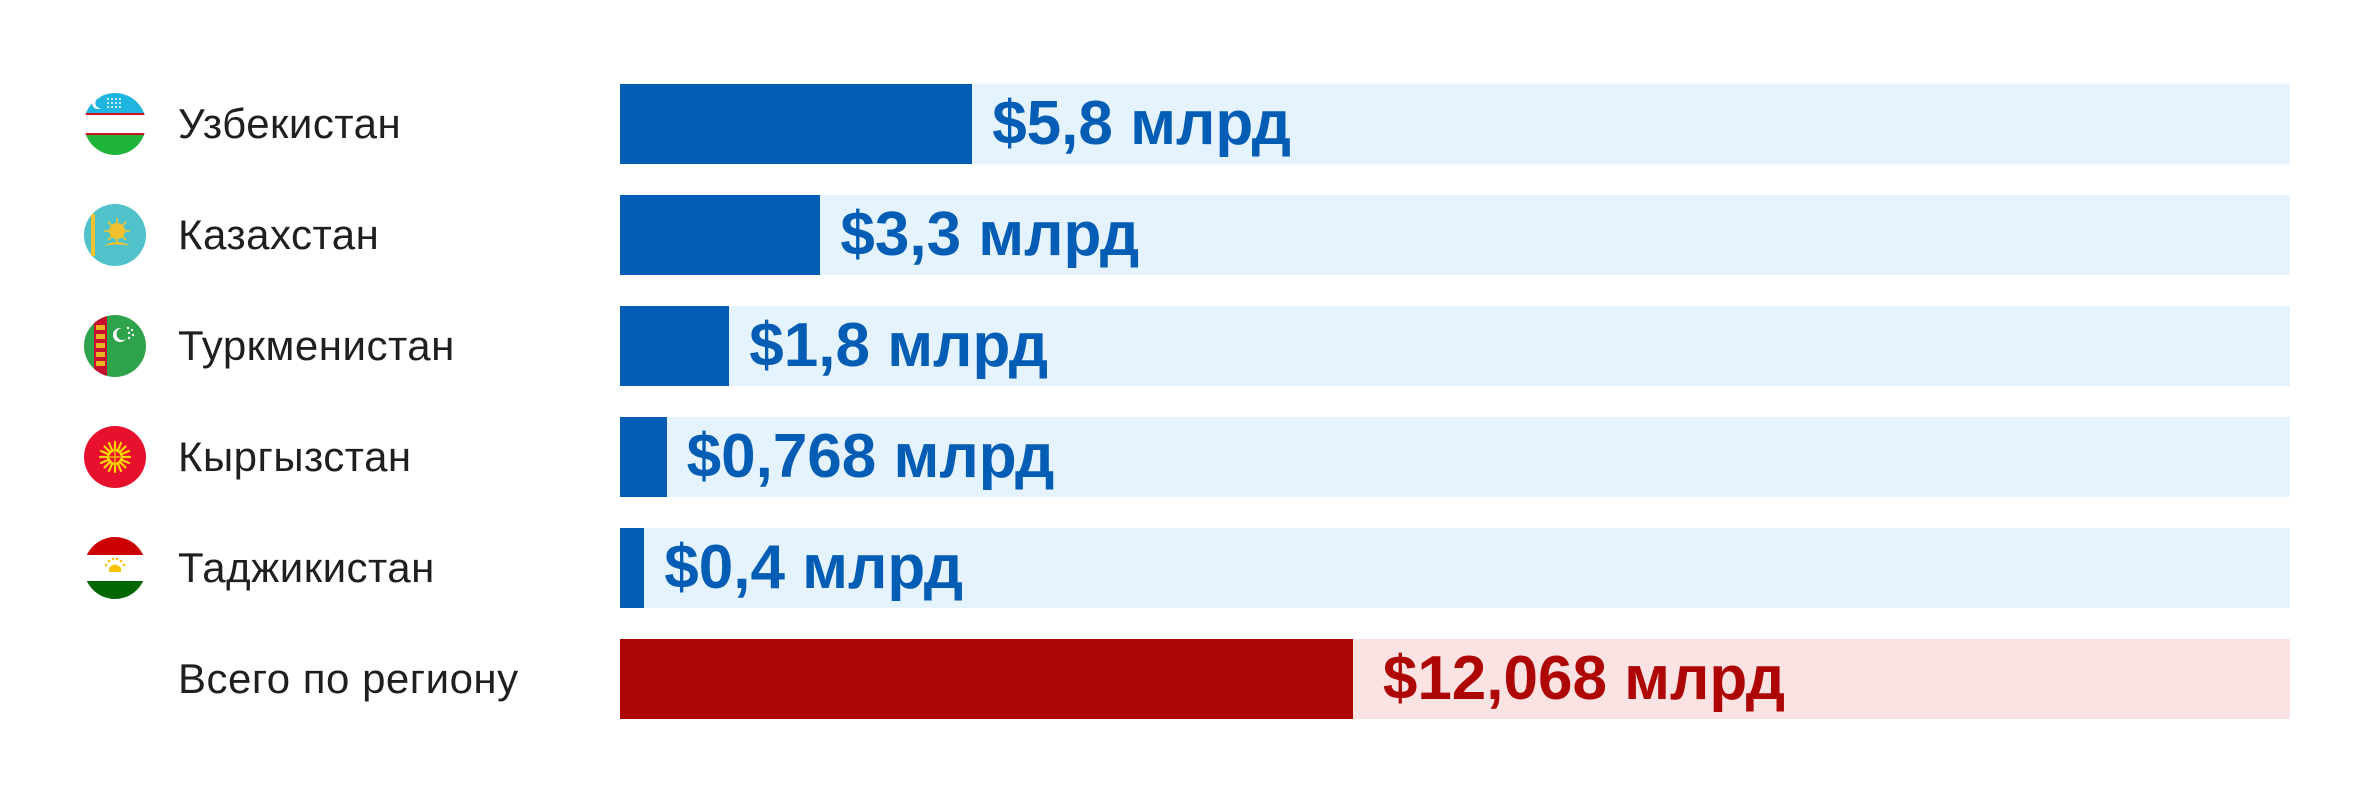  I want to click on tajikistan-flag-icon, so click(115, 568).